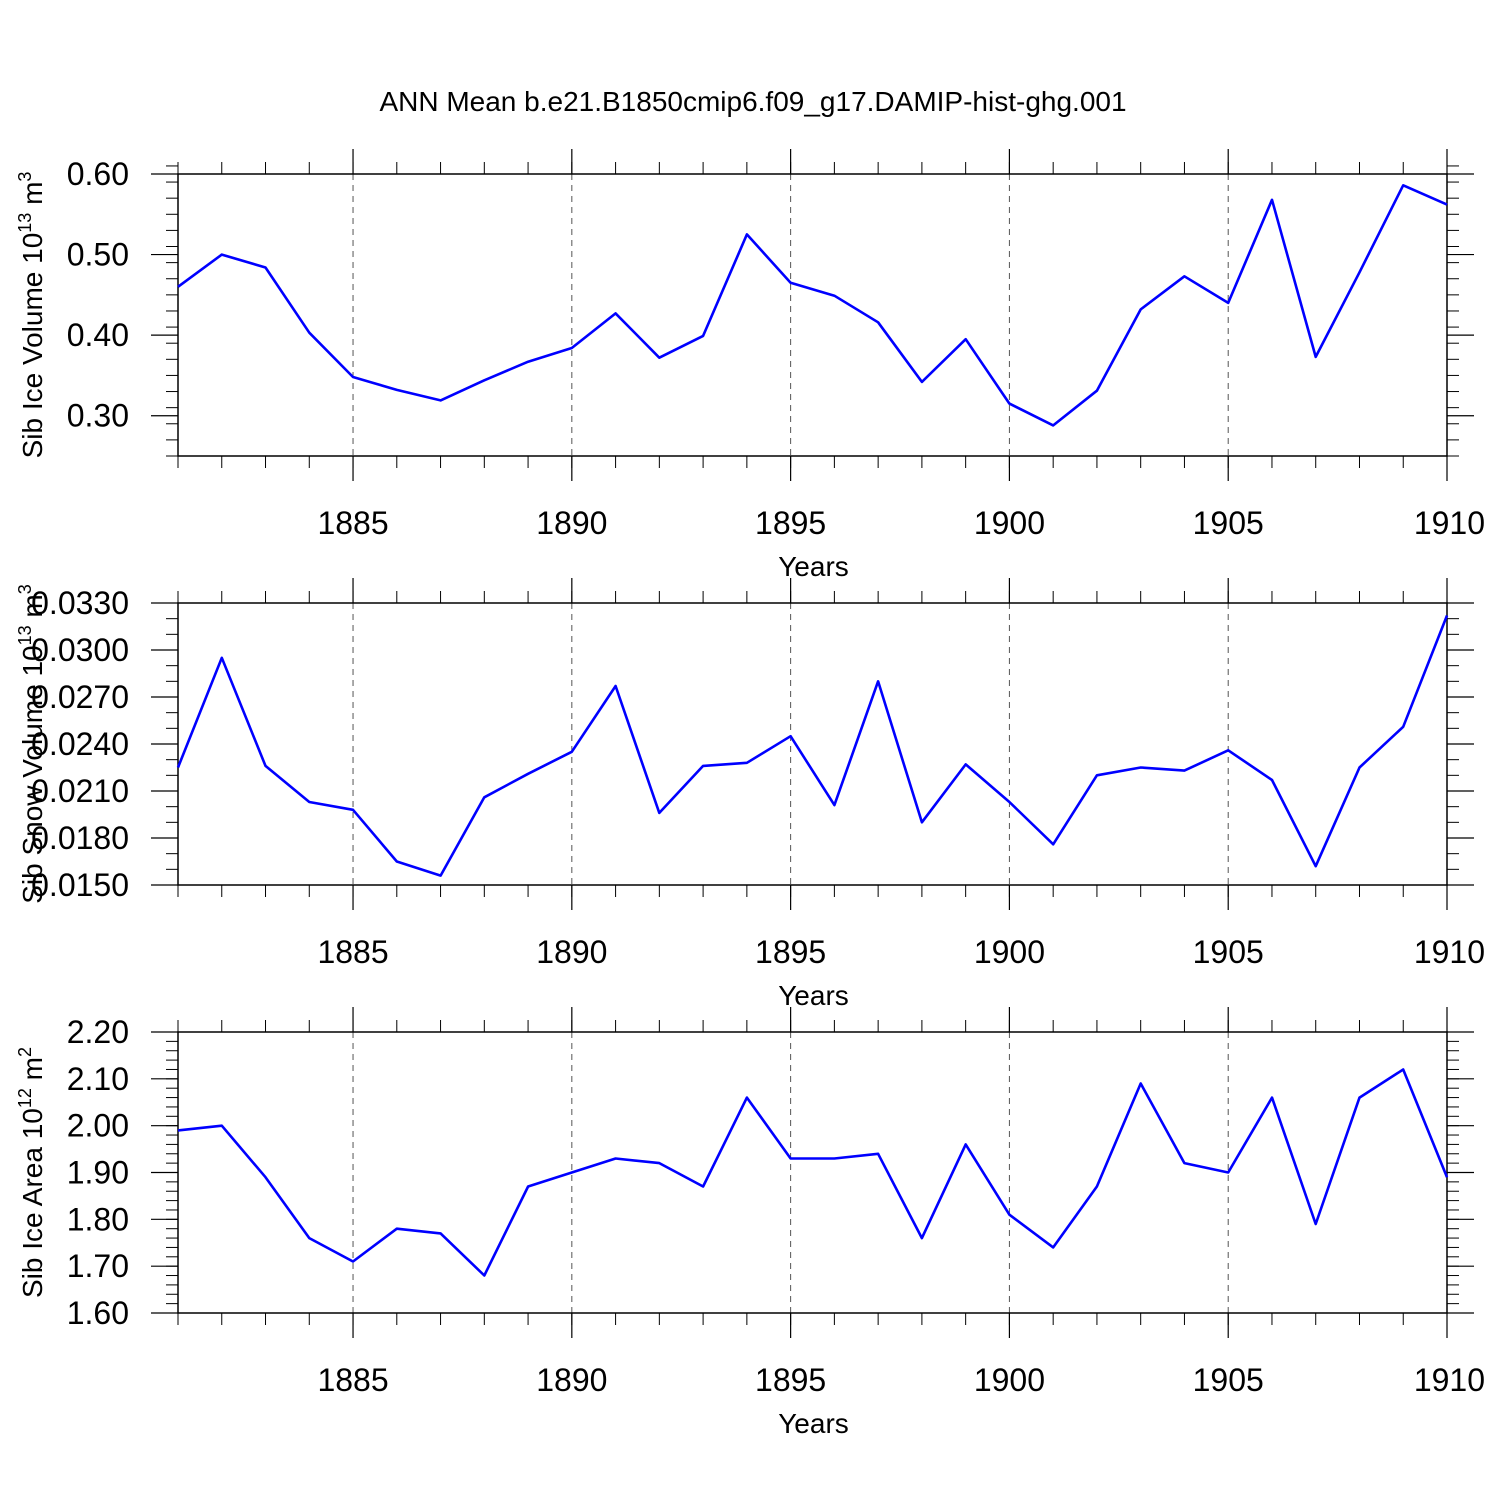 The width and height of the screenshot is (1500, 1500). Describe the element at coordinates (25, 1052) in the screenshot. I see `y-axis-label-unit-exponent: 2` at that location.